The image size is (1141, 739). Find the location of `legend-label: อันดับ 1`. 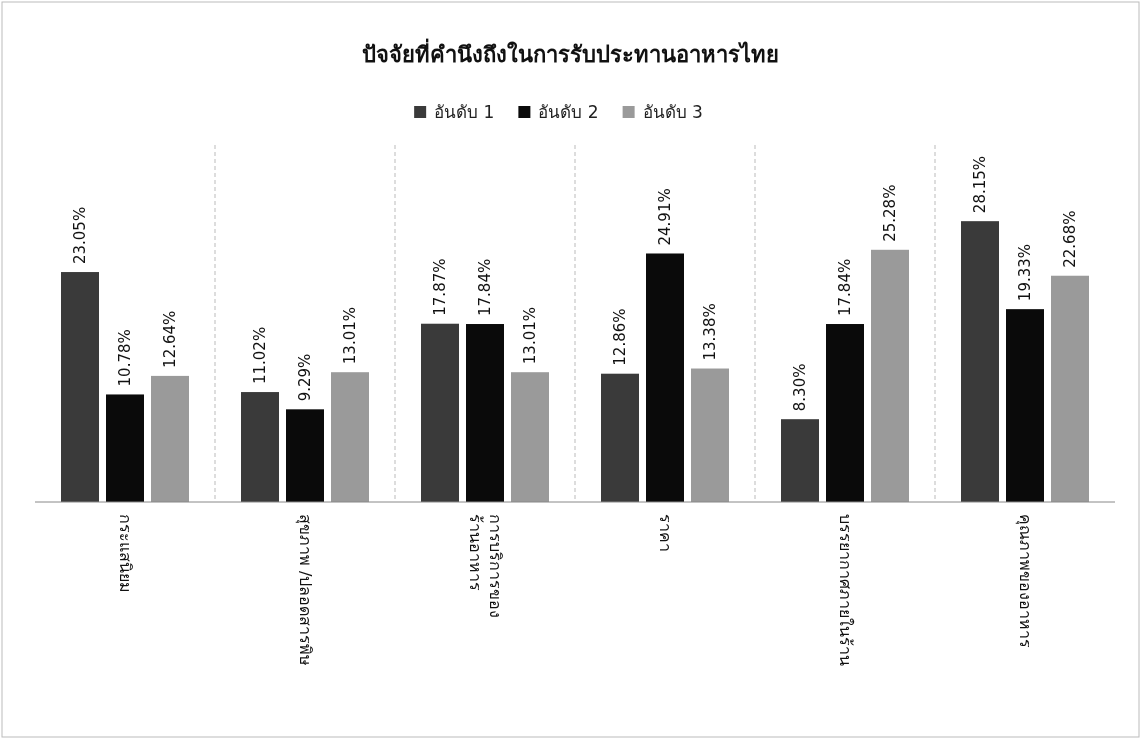

legend-label: อันดับ 1 is located at coordinates (464, 112).